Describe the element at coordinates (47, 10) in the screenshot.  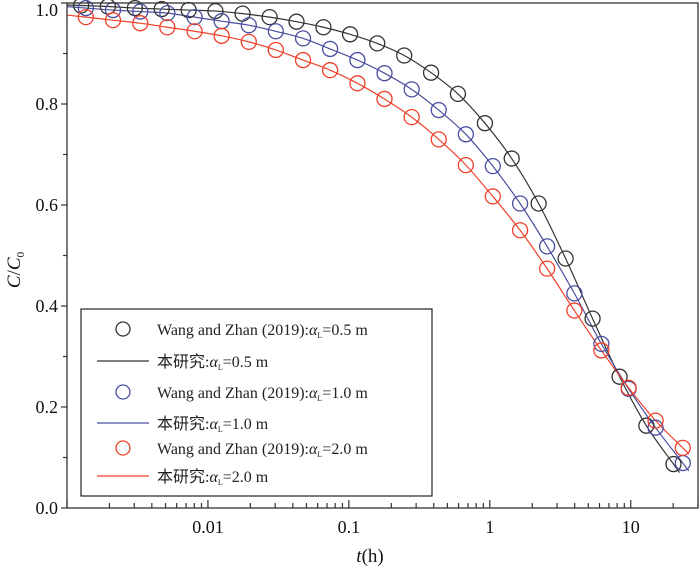
I see `y-tick-label: 1.0` at that location.